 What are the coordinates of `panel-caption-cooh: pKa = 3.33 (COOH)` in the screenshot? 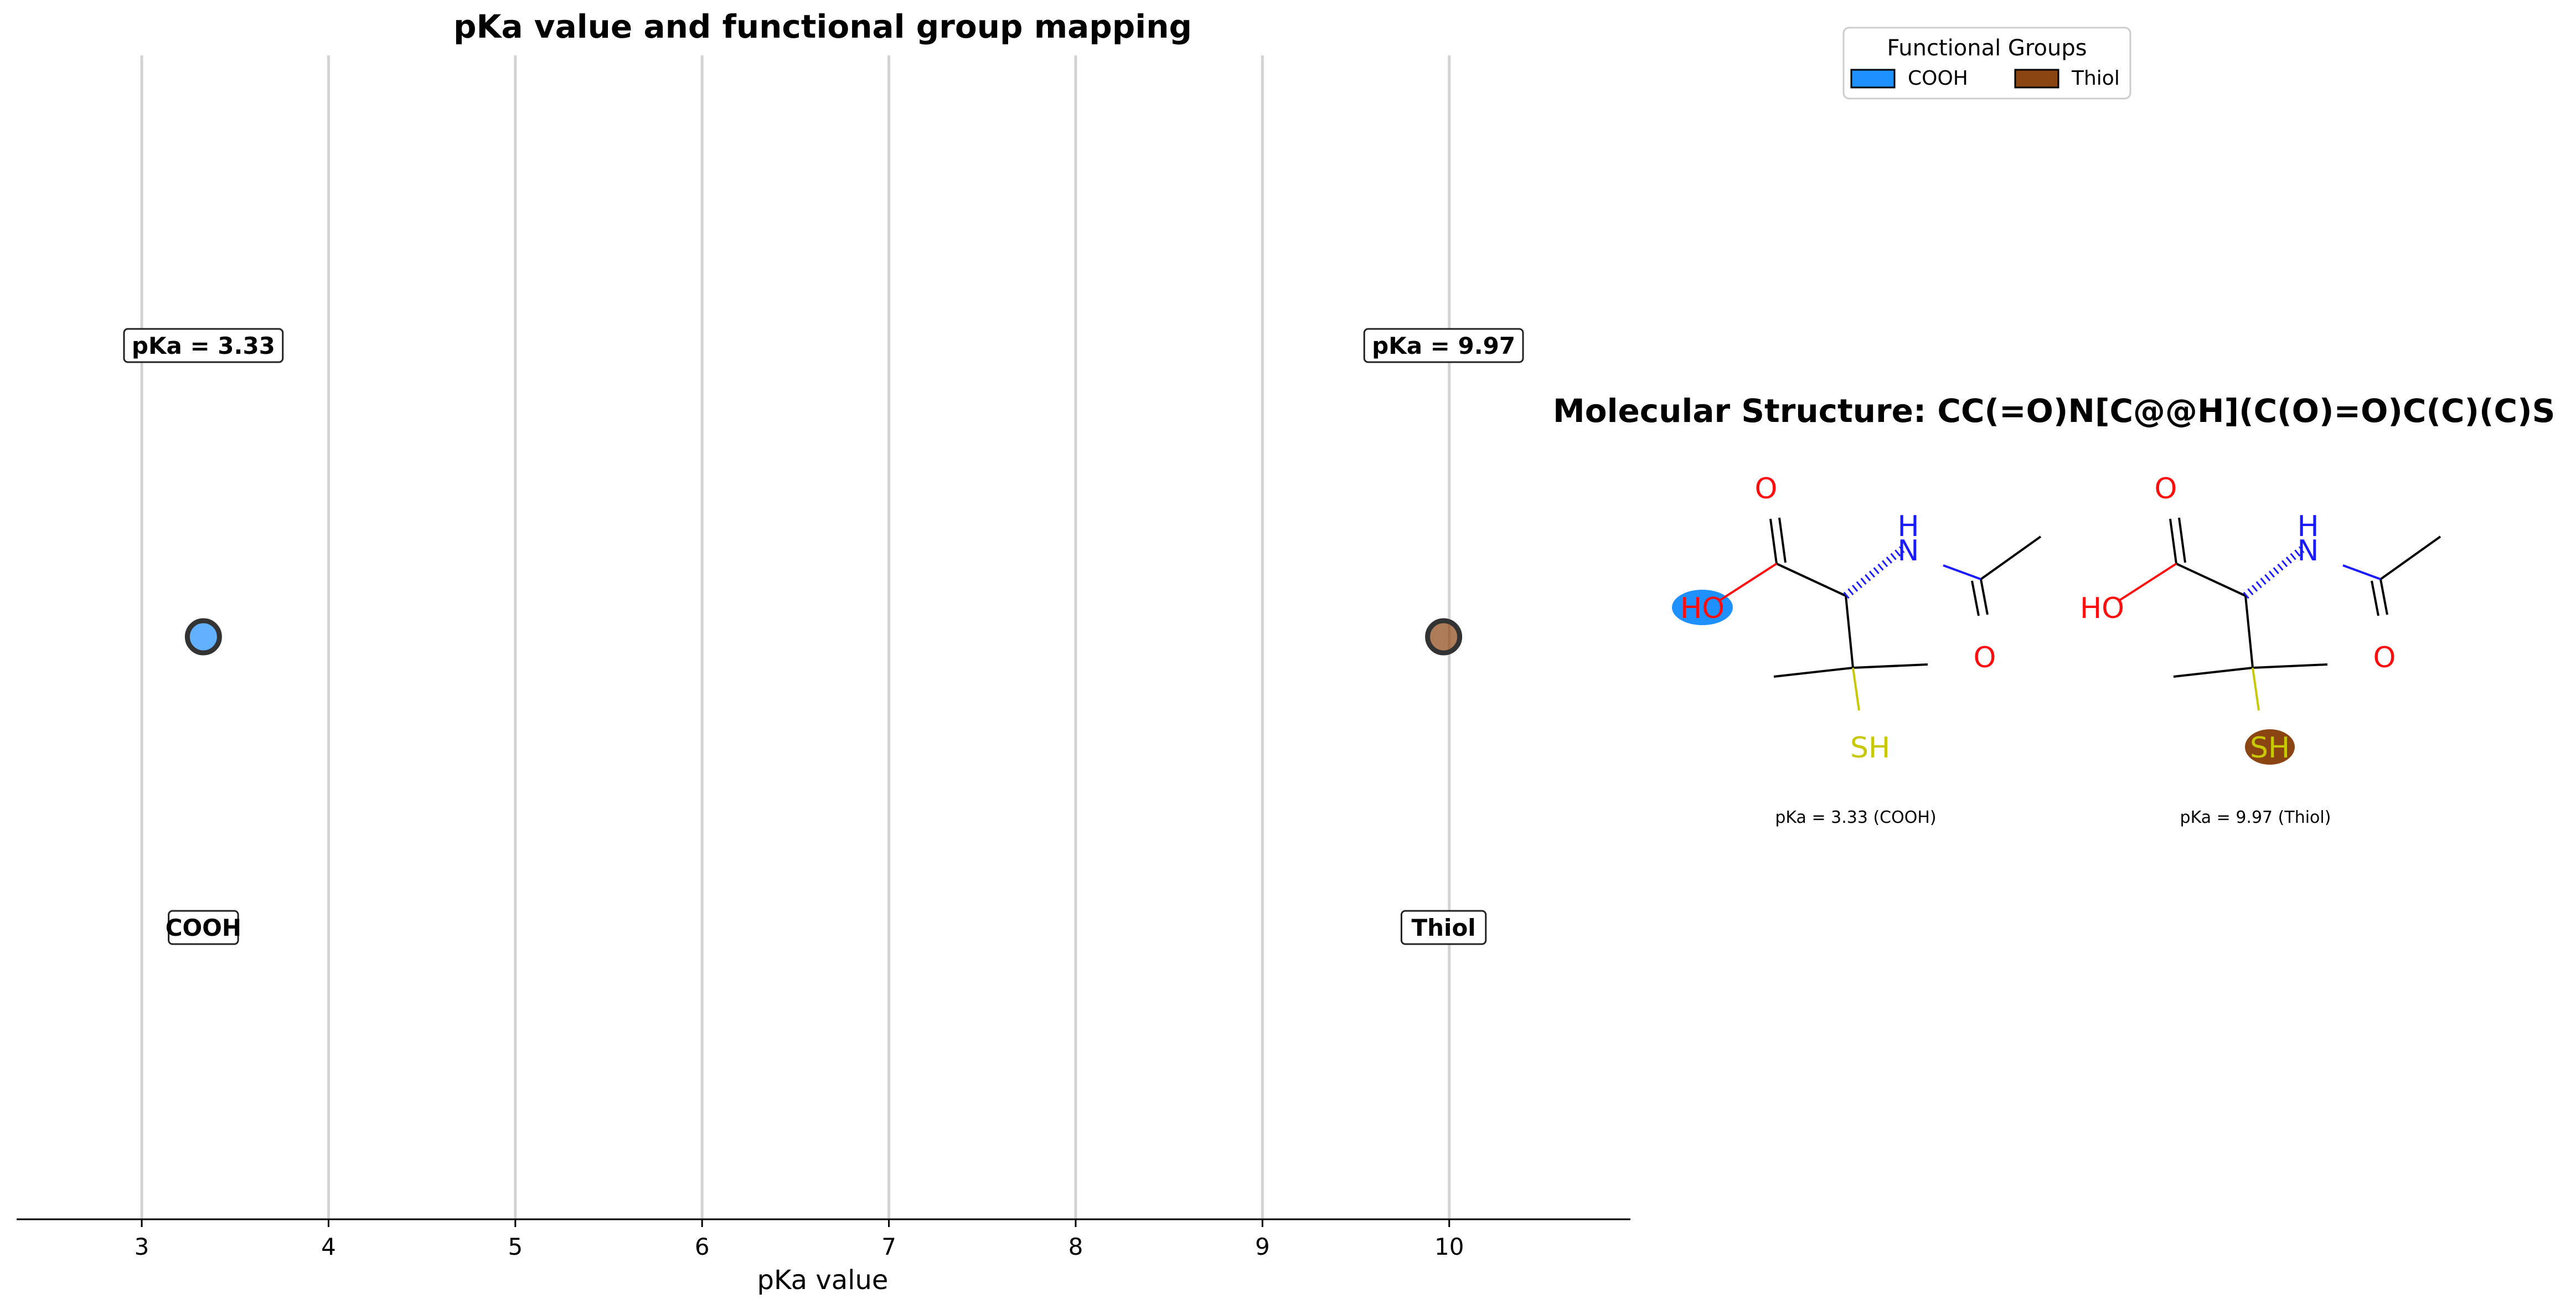 It's located at (1855, 817).